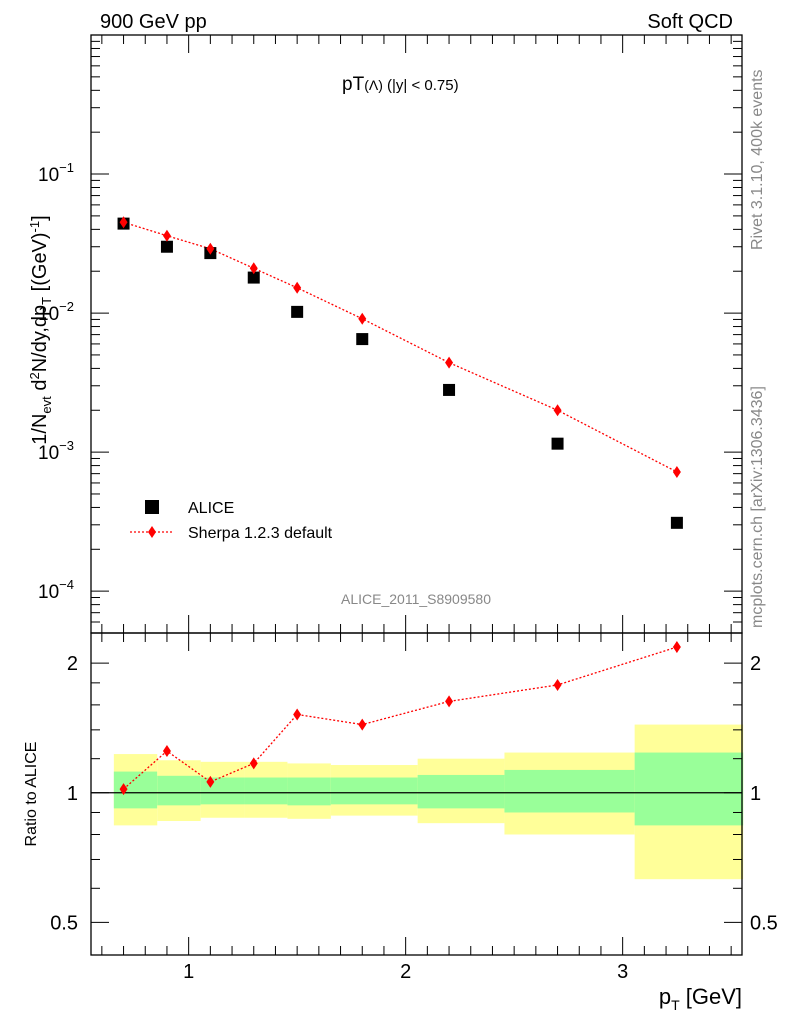  What do you see at coordinates (56, 381) in the screenshot?
I see `main-y-tick-labels: 10⁻¹ 10⁻² 10⁻³ 10⁻⁴` at bounding box center [56, 381].